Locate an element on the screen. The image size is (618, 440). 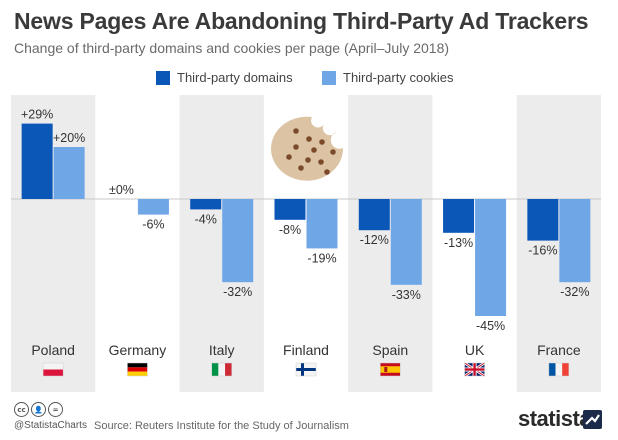
spain-flag is located at coordinates (390, 369).